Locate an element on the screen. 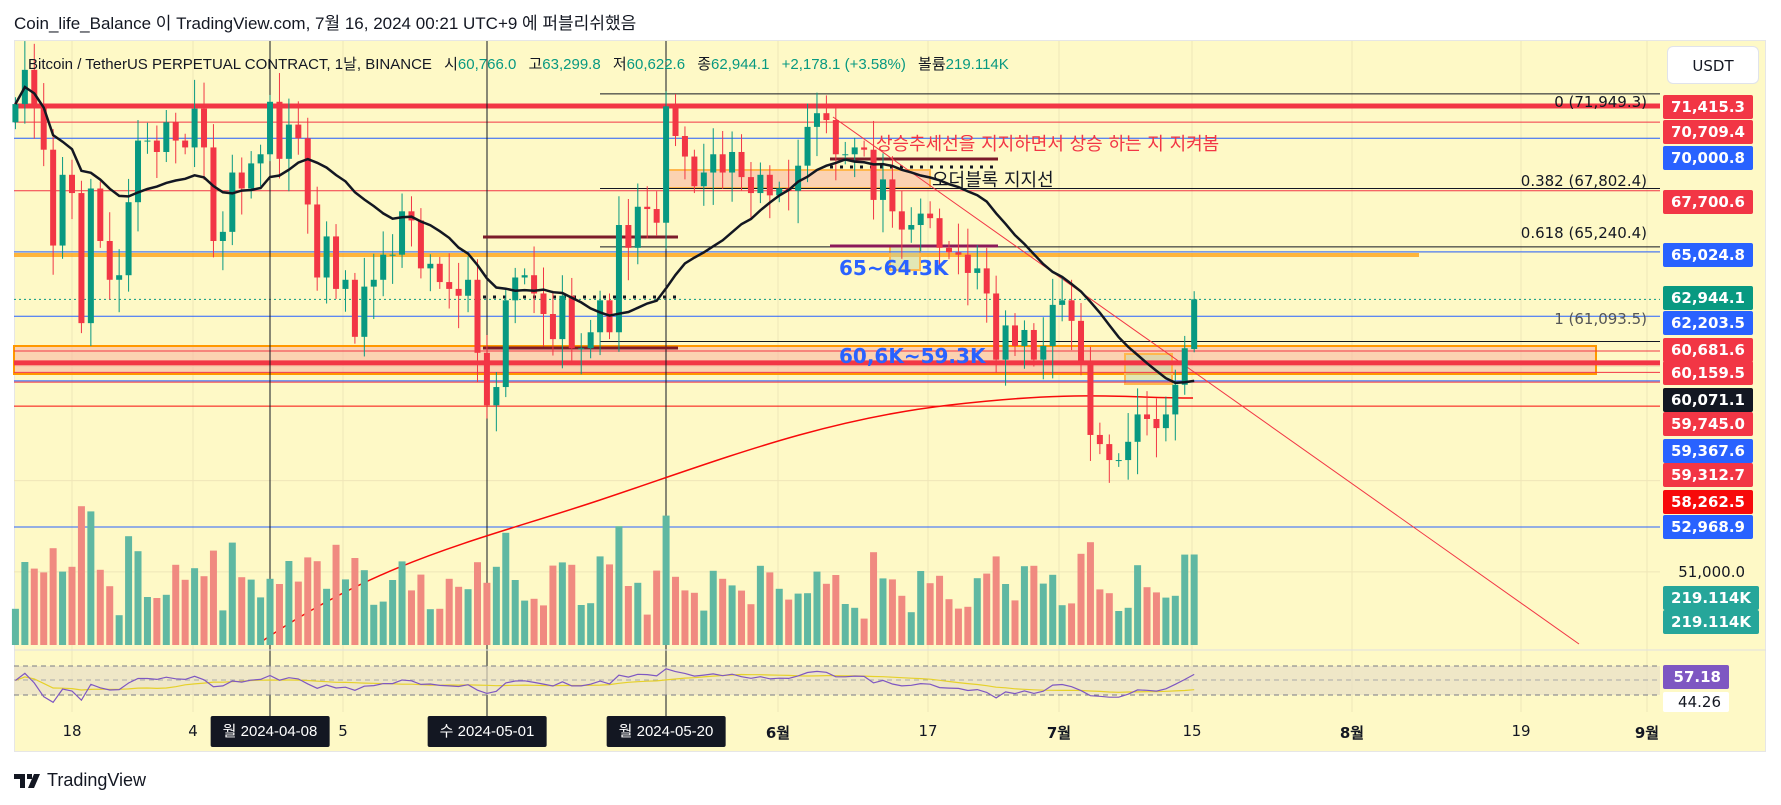  tick-jul: 7월 is located at coordinates (1059, 733).